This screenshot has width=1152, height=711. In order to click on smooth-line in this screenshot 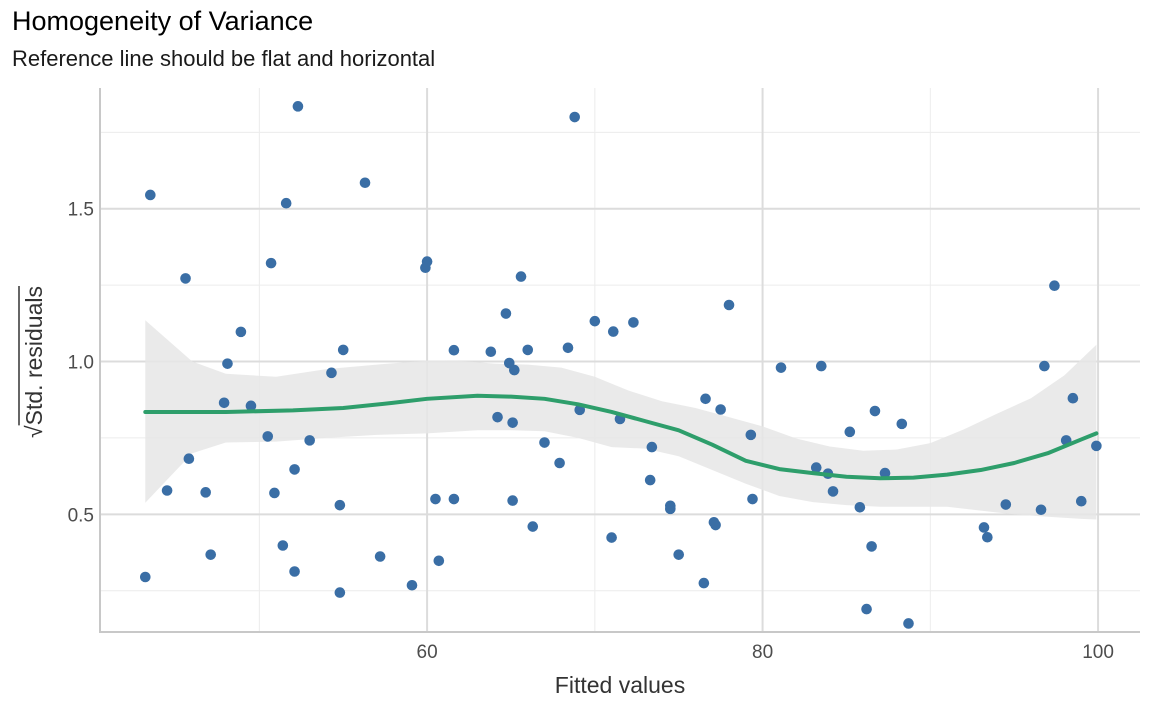, I will do `click(621, 437)`.